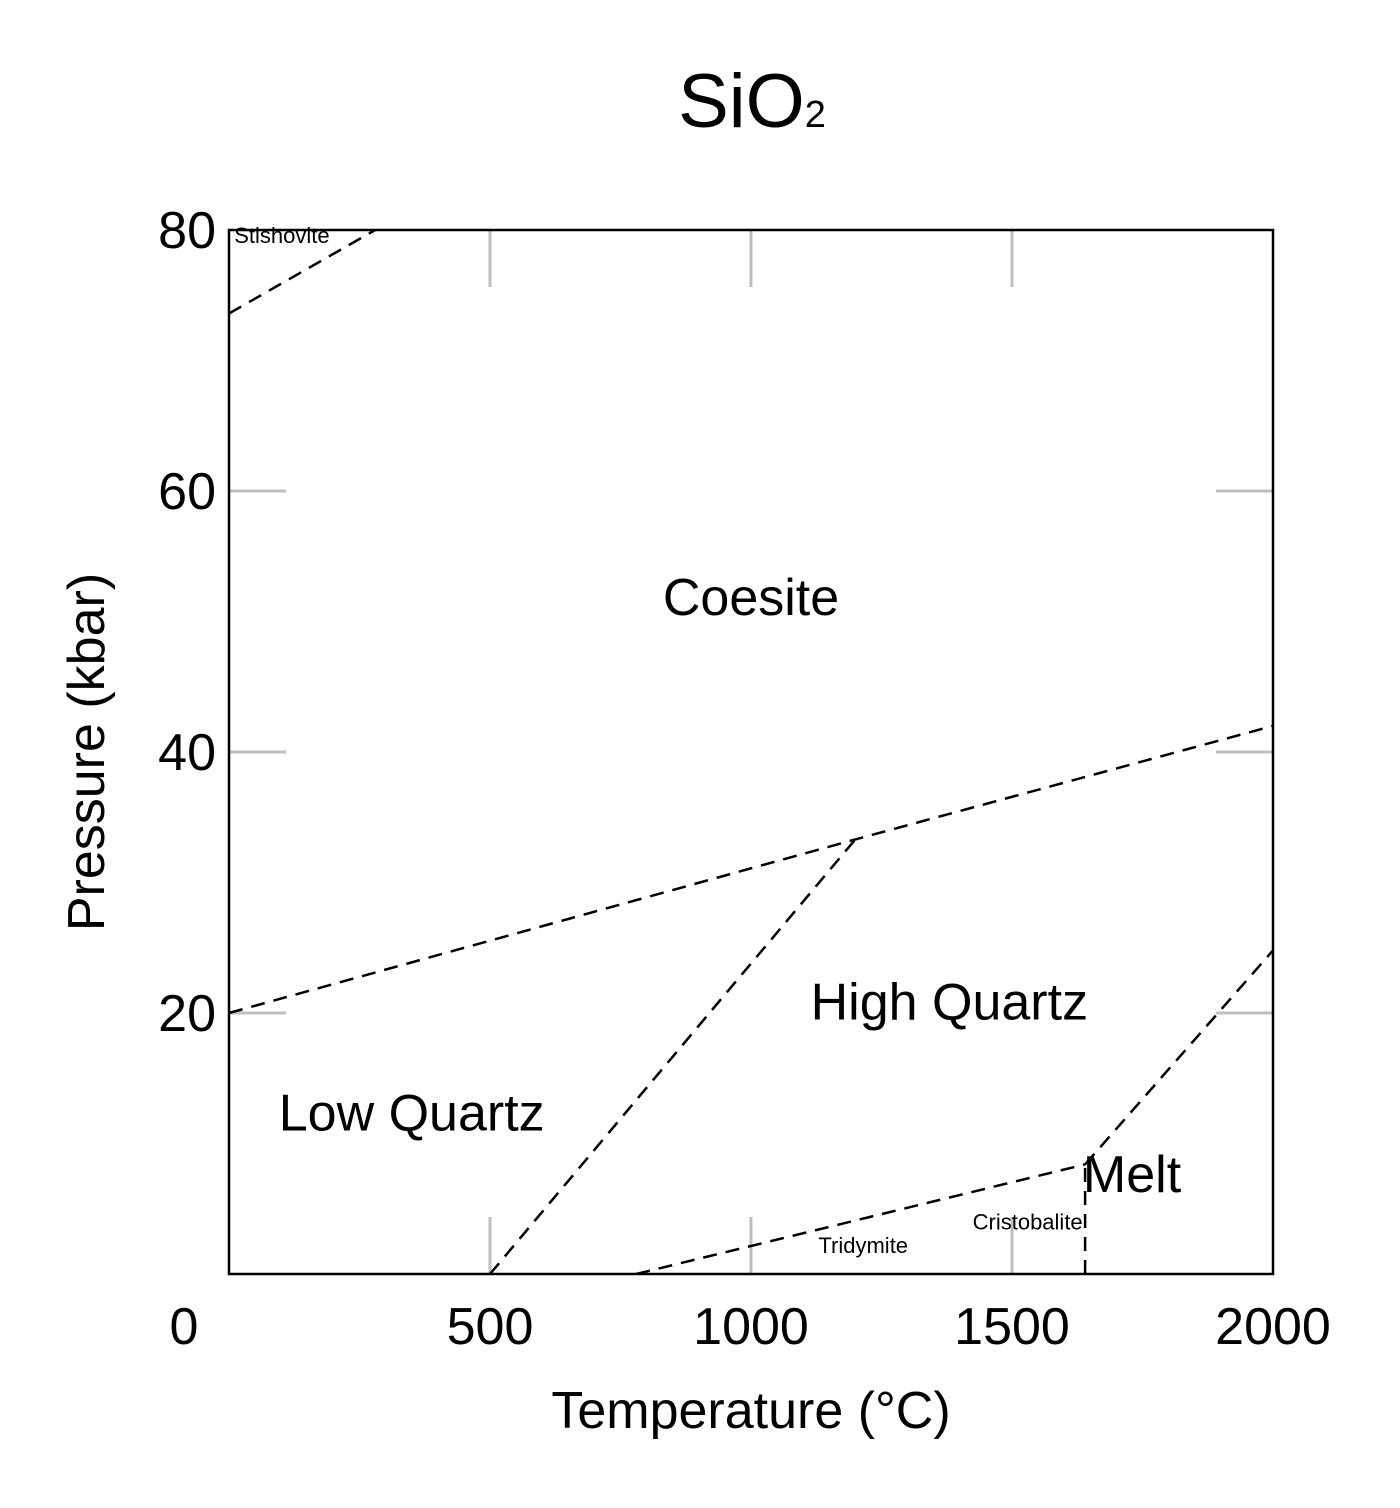 Image resolution: width=1400 pixels, height=1508 pixels. Describe the element at coordinates (187, 492) in the screenshot. I see `y-tick-label: 60` at that location.